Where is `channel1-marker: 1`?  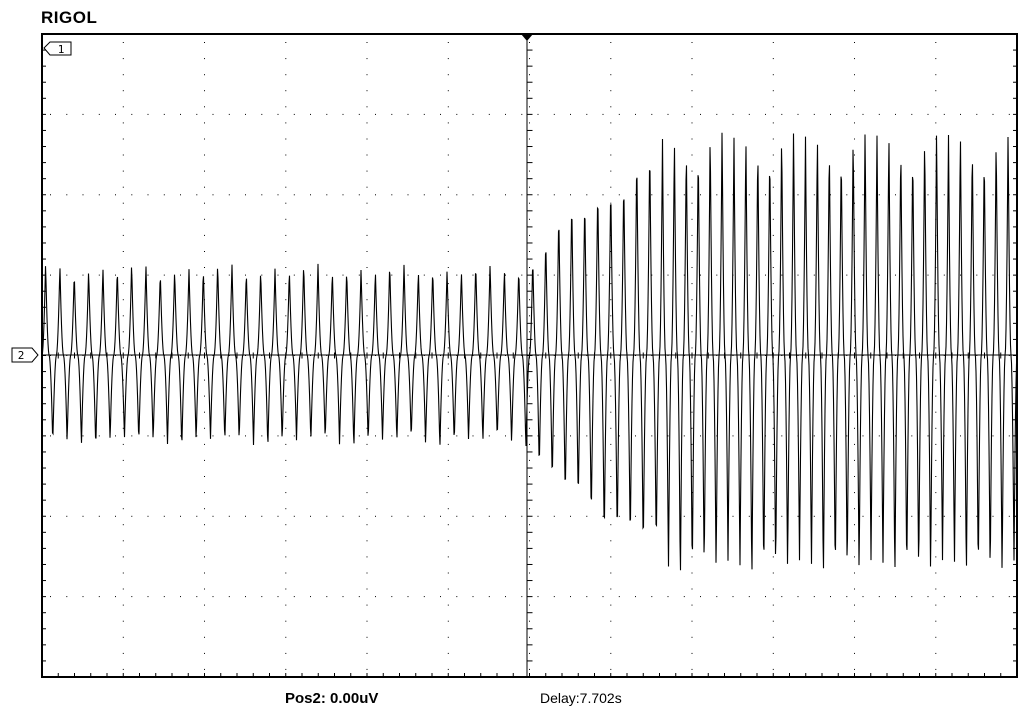 channel1-marker: 1 is located at coordinates (57, 48).